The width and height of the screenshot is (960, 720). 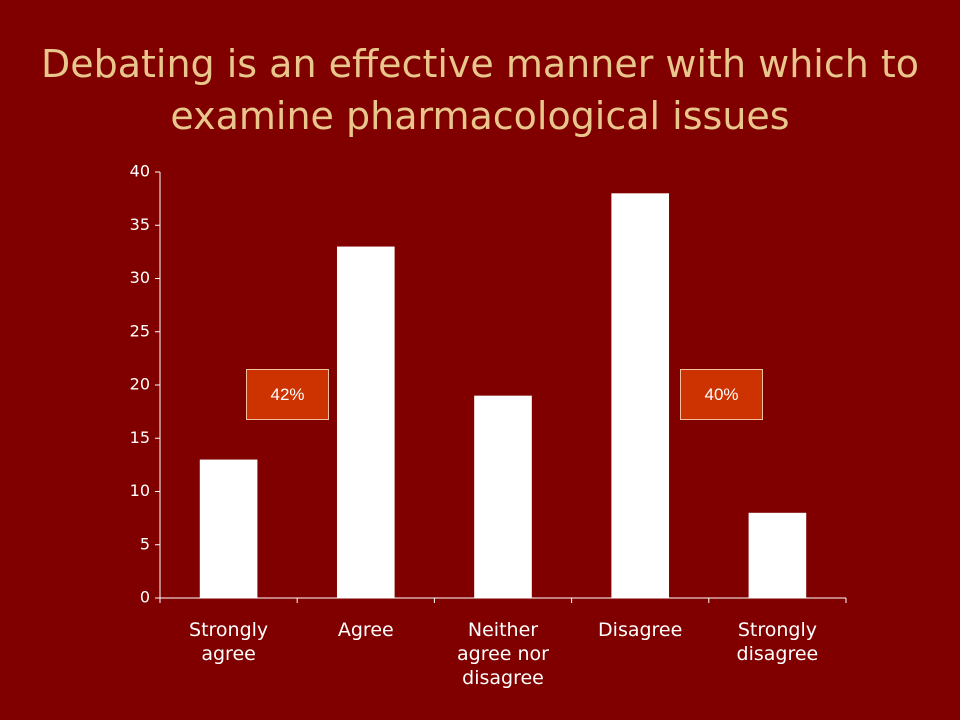 I want to click on y-tick-label: 15, so click(x=140, y=437).